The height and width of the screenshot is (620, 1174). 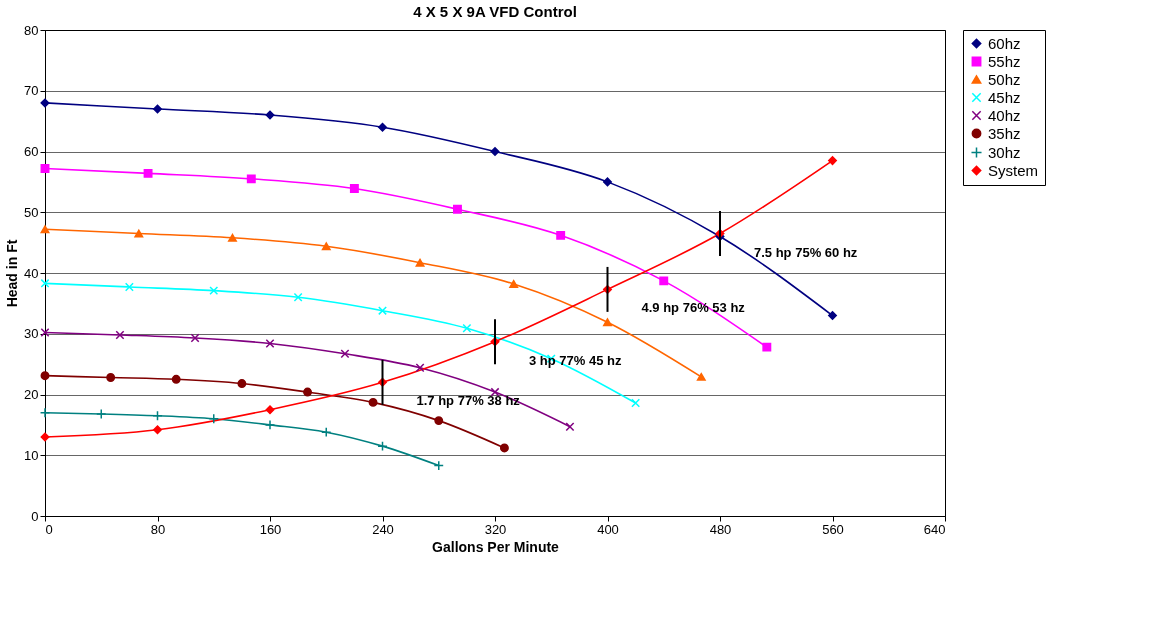 What do you see at coordinates (1004, 133) in the screenshot?
I see `legend-label: 35hz` at bounding box center [1004, 133].